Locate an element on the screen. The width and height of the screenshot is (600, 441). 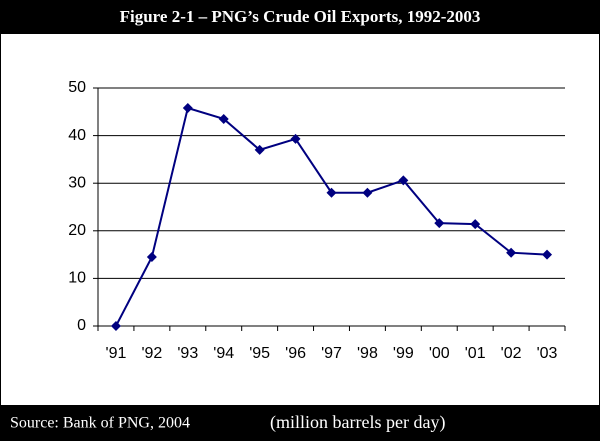
x-tick-label: '99 is located at coordinates (403, 353).